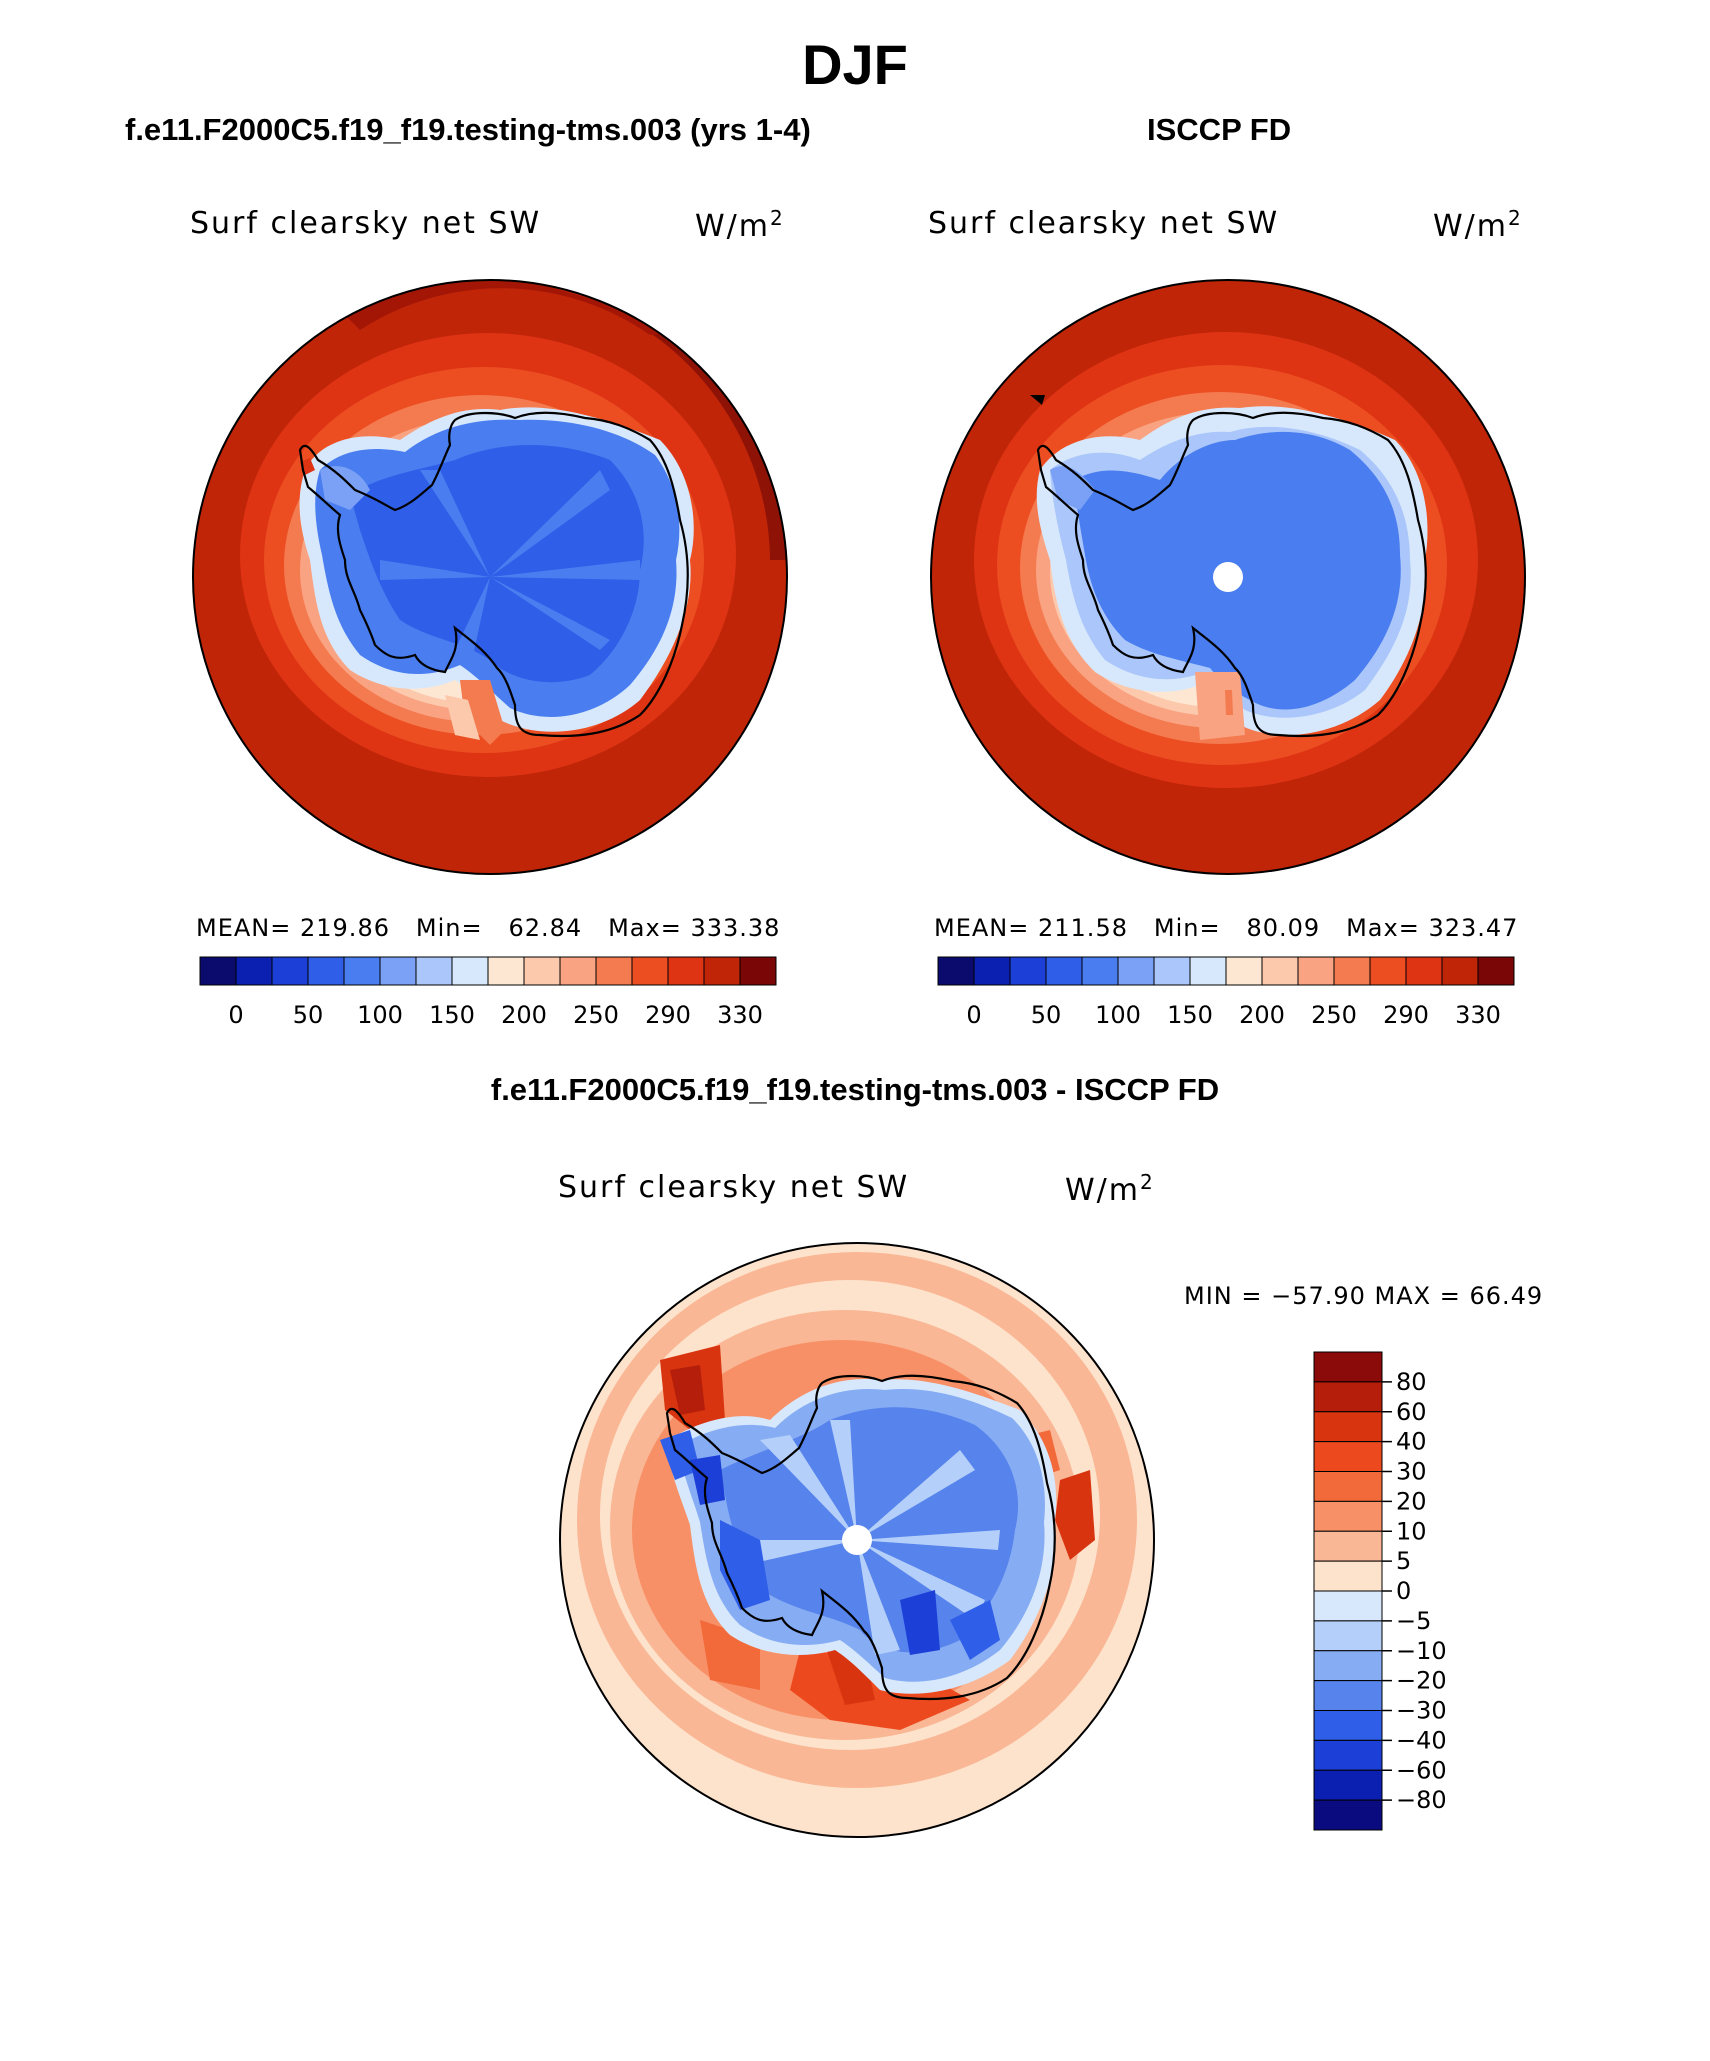 This screenshot has height=2061, width=1710. I want to click on colorbar-right-tick-label: 0, so click(973, 1015).